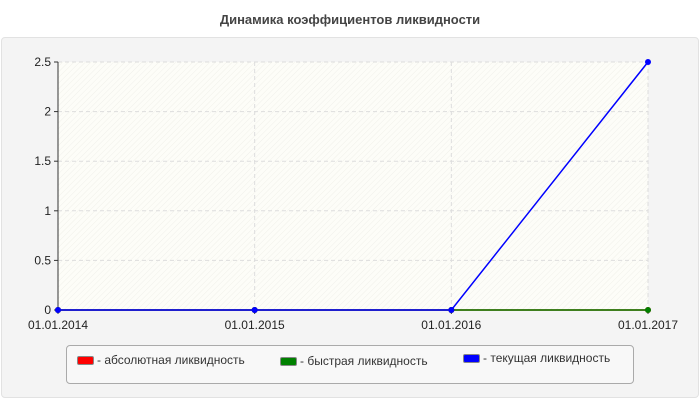 The image size is (700, 400). What do you see at coordinates (47, 310) in the screenshot?
I see `y-tick-label: 0` at bounding box center [47, 310].